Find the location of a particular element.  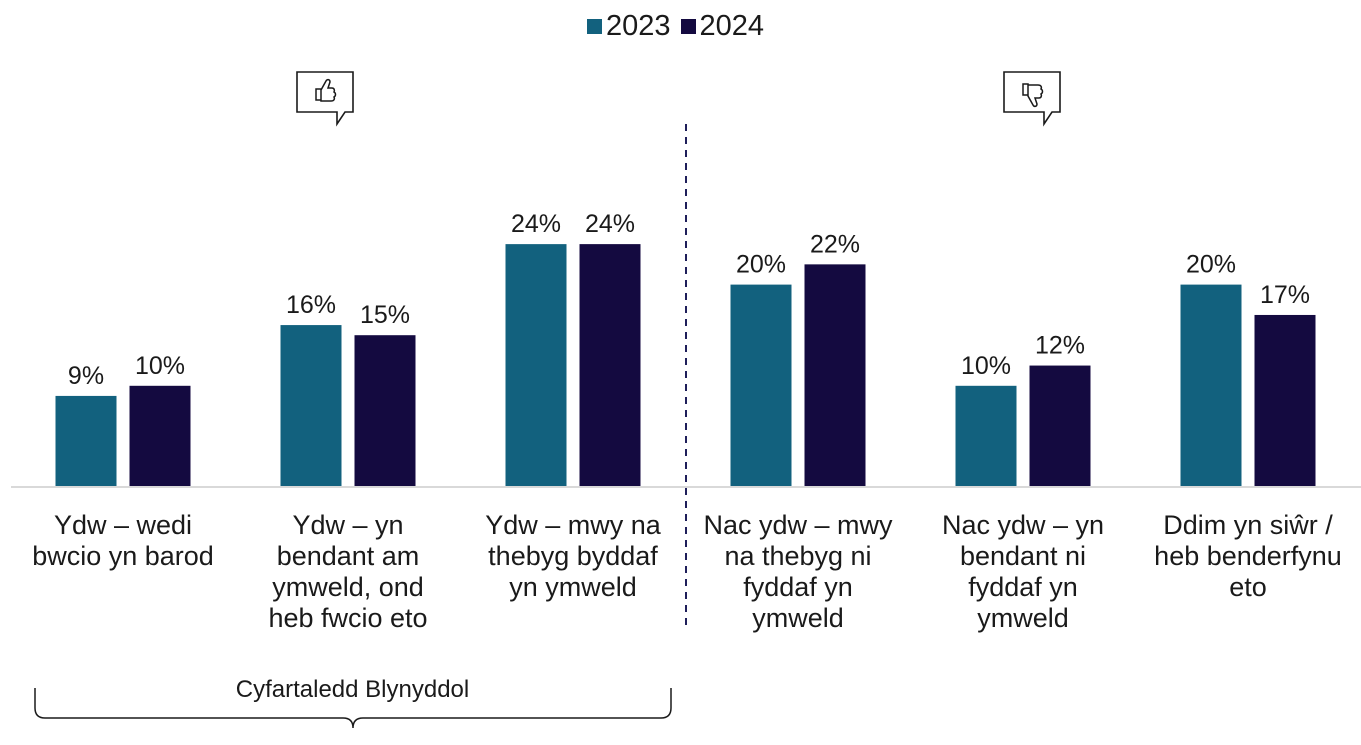

category-label-4: Nac ydw – yn bendant ni fyddaf yn ymweld is located at coordinates (1023, 572).